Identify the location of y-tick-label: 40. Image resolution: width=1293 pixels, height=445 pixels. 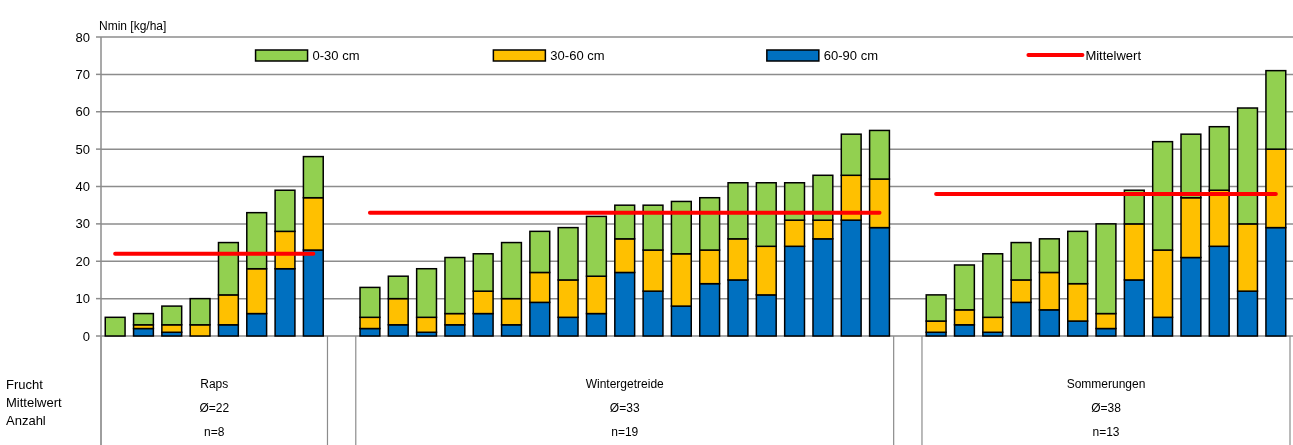
(82, 187).